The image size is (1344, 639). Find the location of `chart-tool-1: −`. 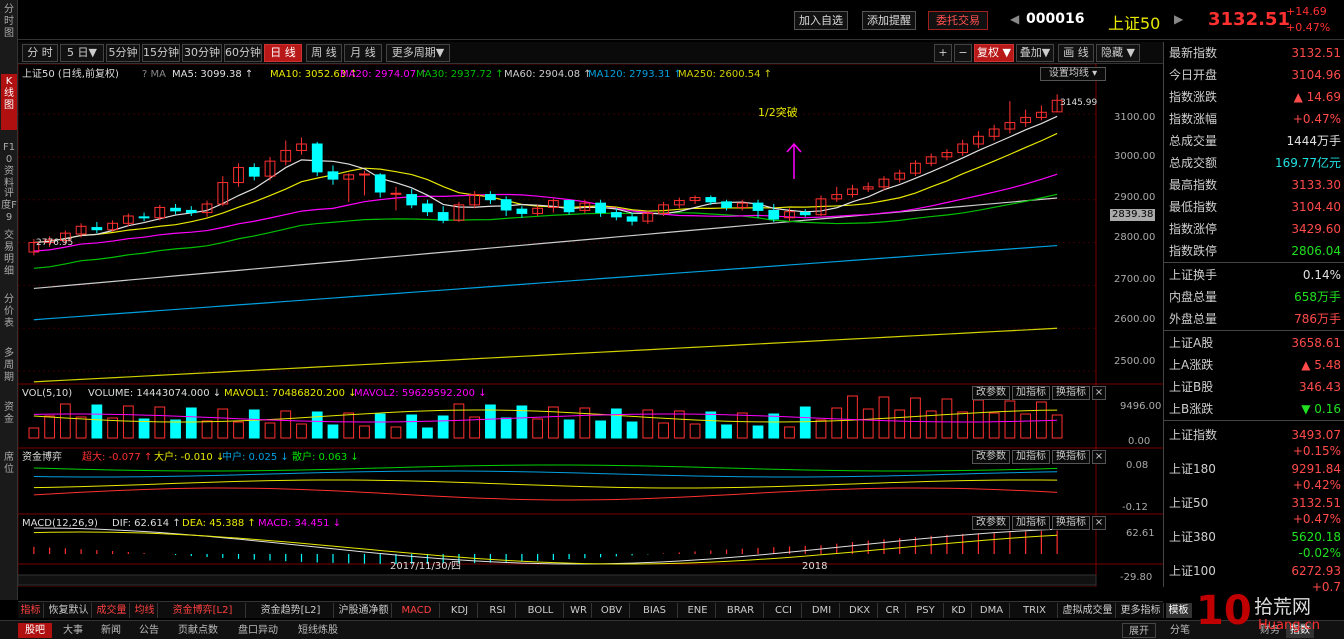

chart-tool-1: − is located at coordinates (963, 53).